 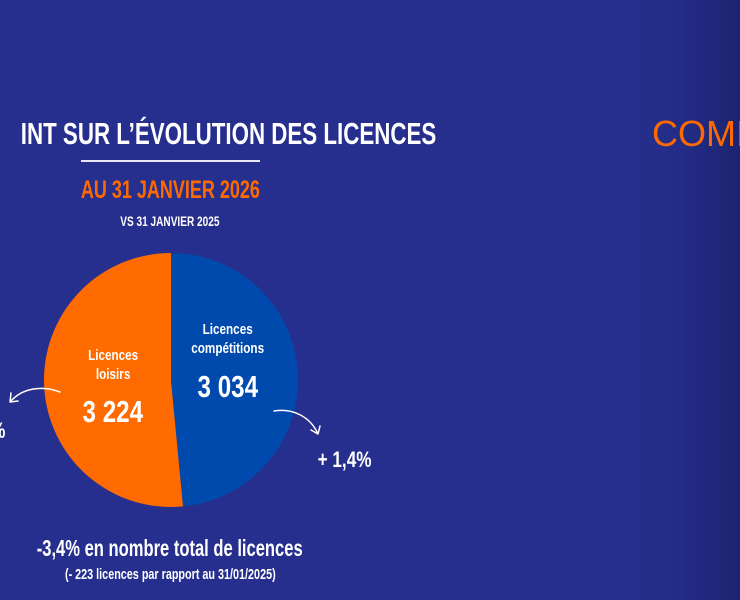 What do you see at coordinates (696, 133) in the screenshot?
I see `next-panel-title: COMI` at bounding box center [696, 133].